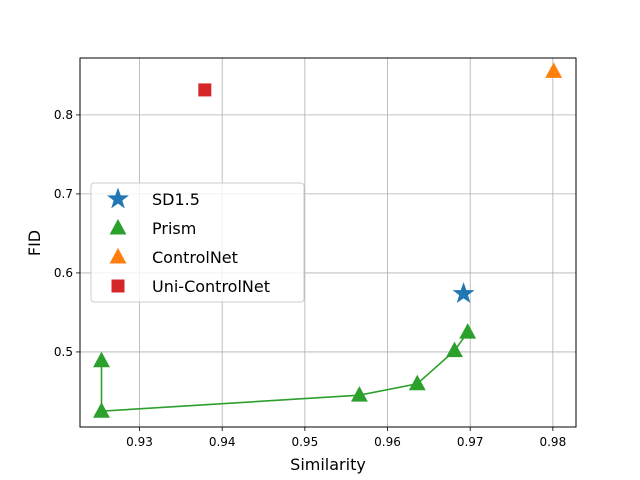 Image resolution: width=640 pixels, height=480 pixels. Describe the element at coordinates (211, 286) in the screenshot. I see `legend-label-uni-controlnet: Uni-ControlNet` at that location.